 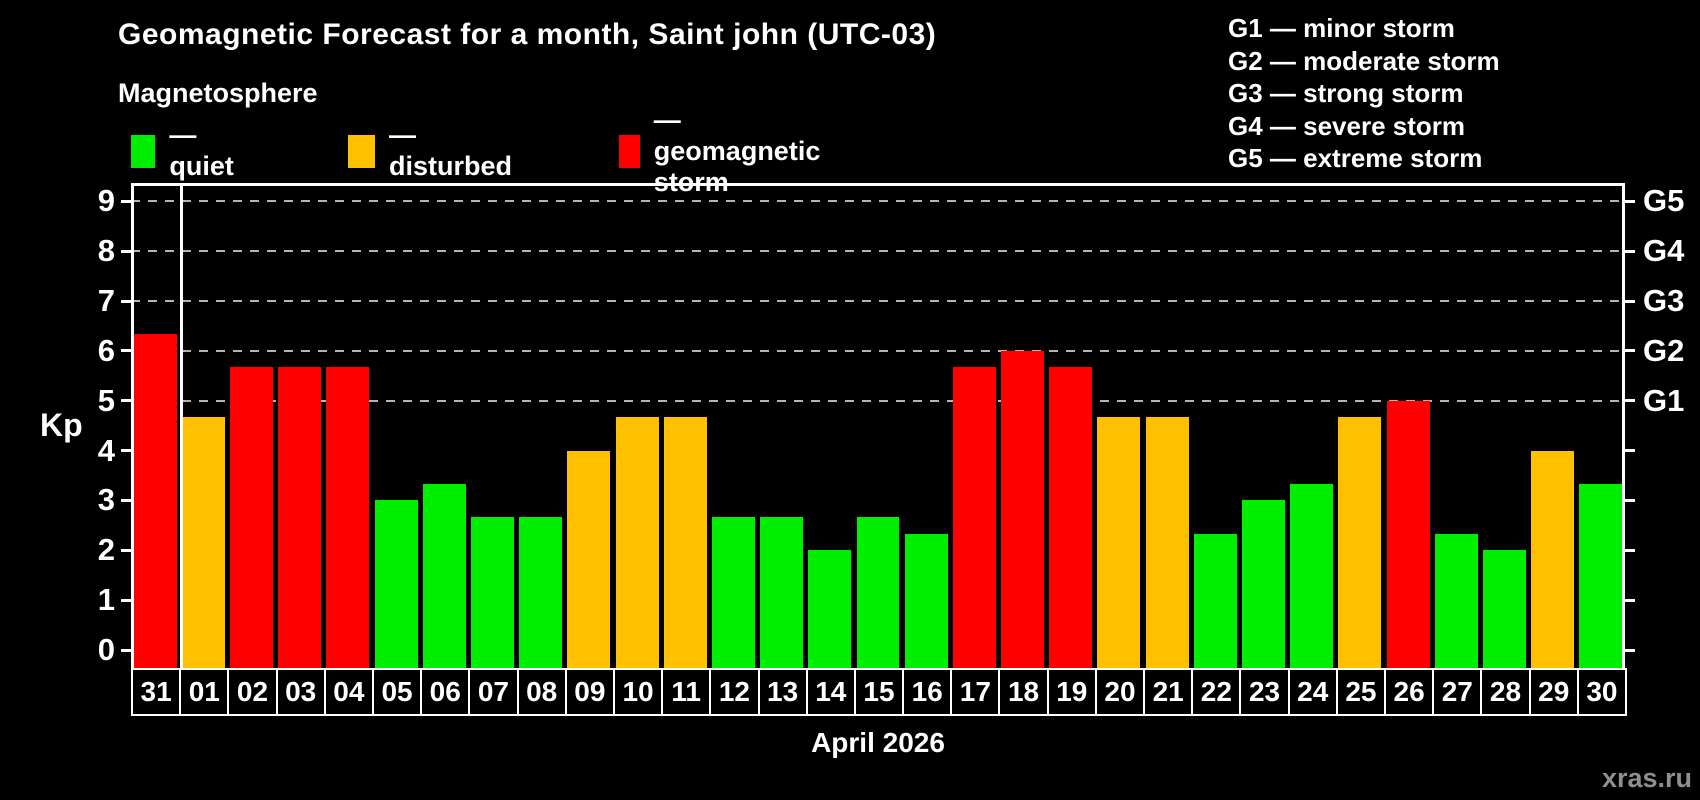 I want to click on day-label-22: 22, so click(x=1216, y=692).